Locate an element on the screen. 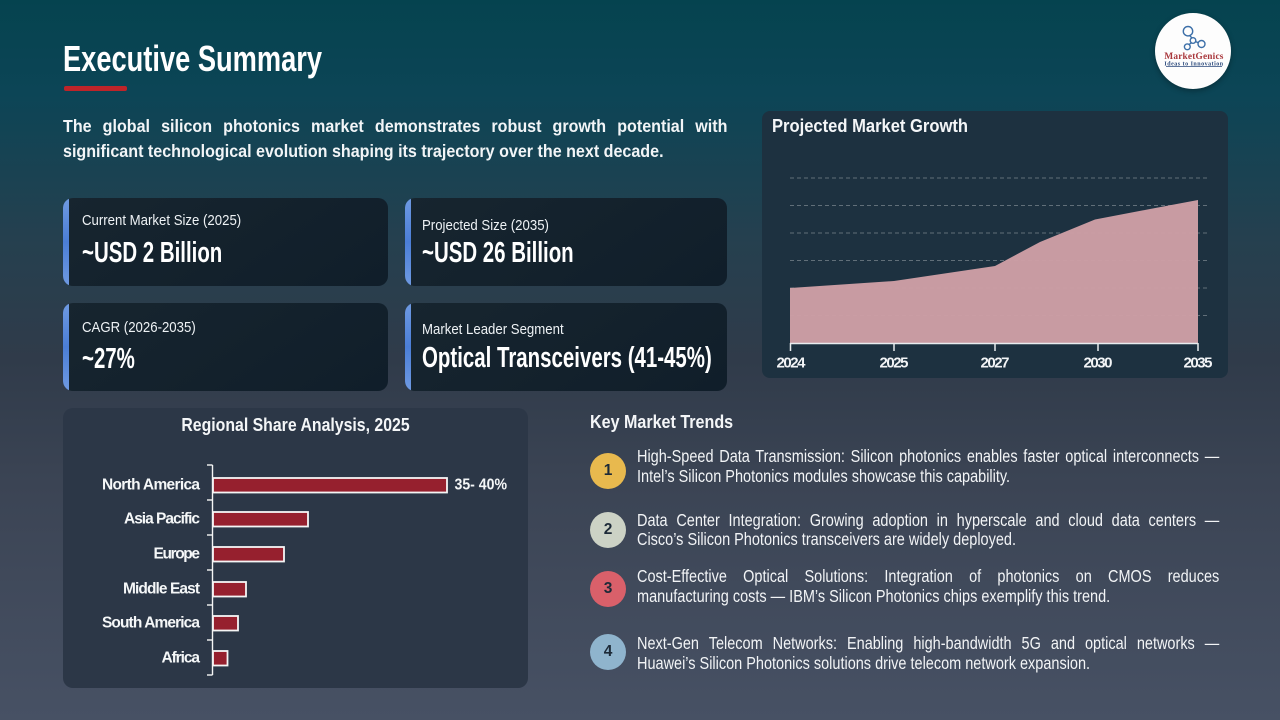  svg-text: Middle East is located at coordinates (161, 589).